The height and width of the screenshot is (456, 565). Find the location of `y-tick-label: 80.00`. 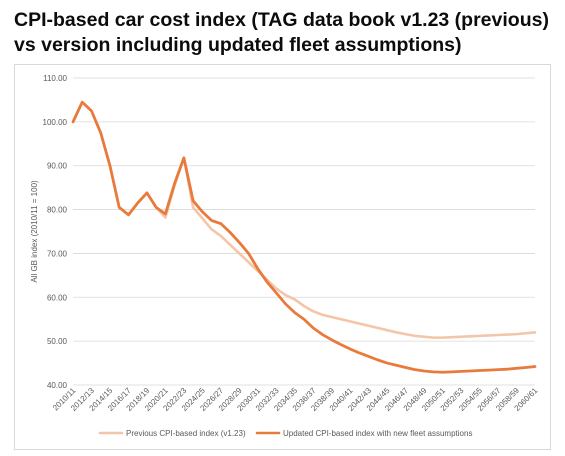

y-tick-label: 80.00 is located at coordinates (57, 210).